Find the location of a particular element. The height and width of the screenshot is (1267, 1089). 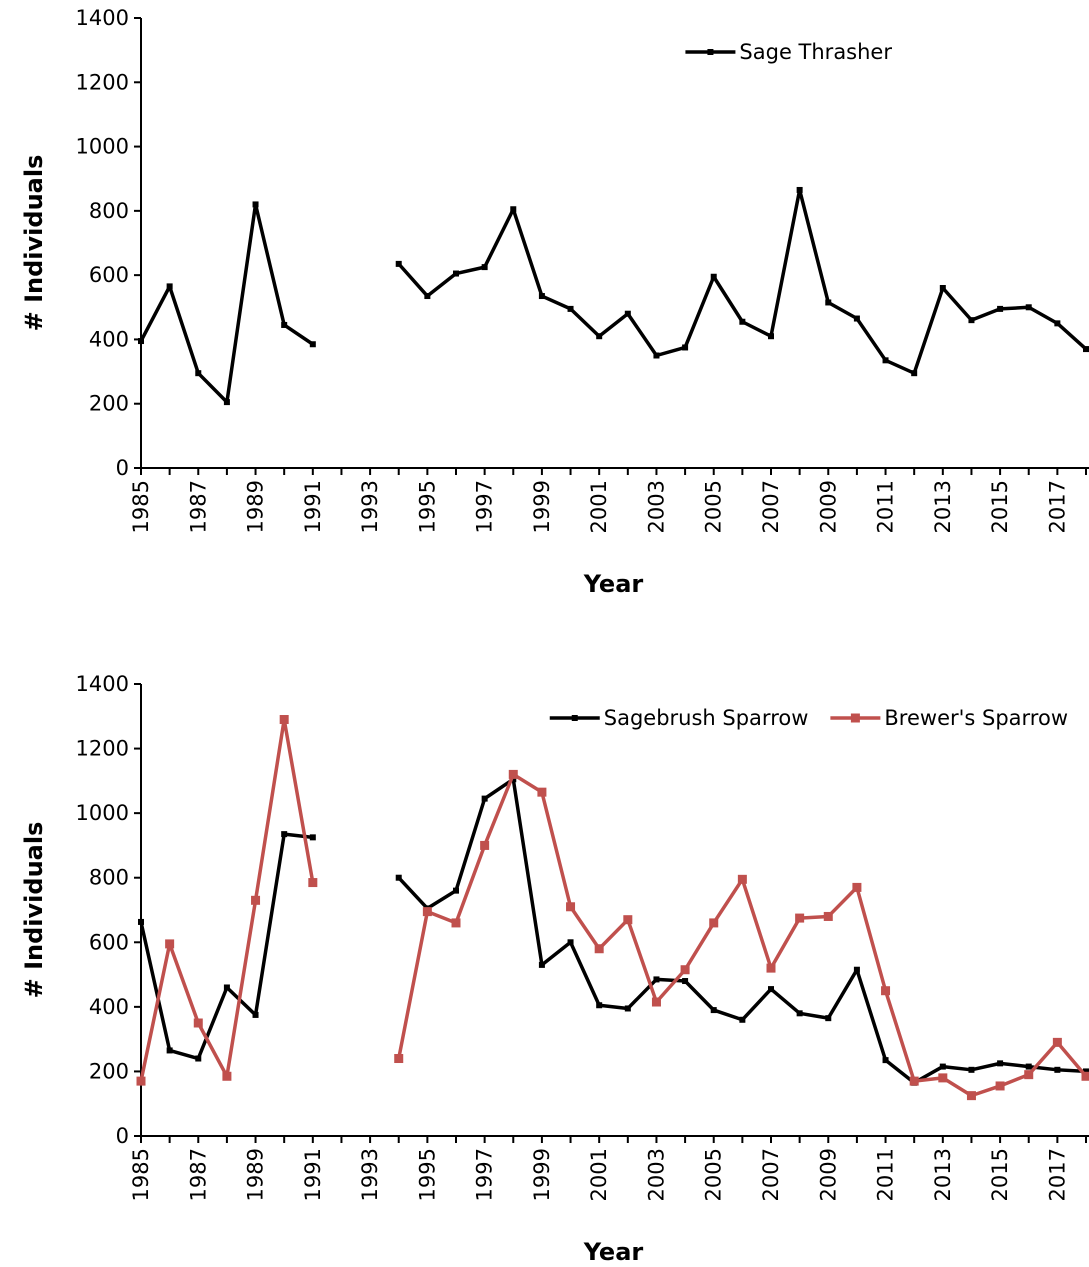

x-tick-label: 2001 is located at coordinates (599, 506).